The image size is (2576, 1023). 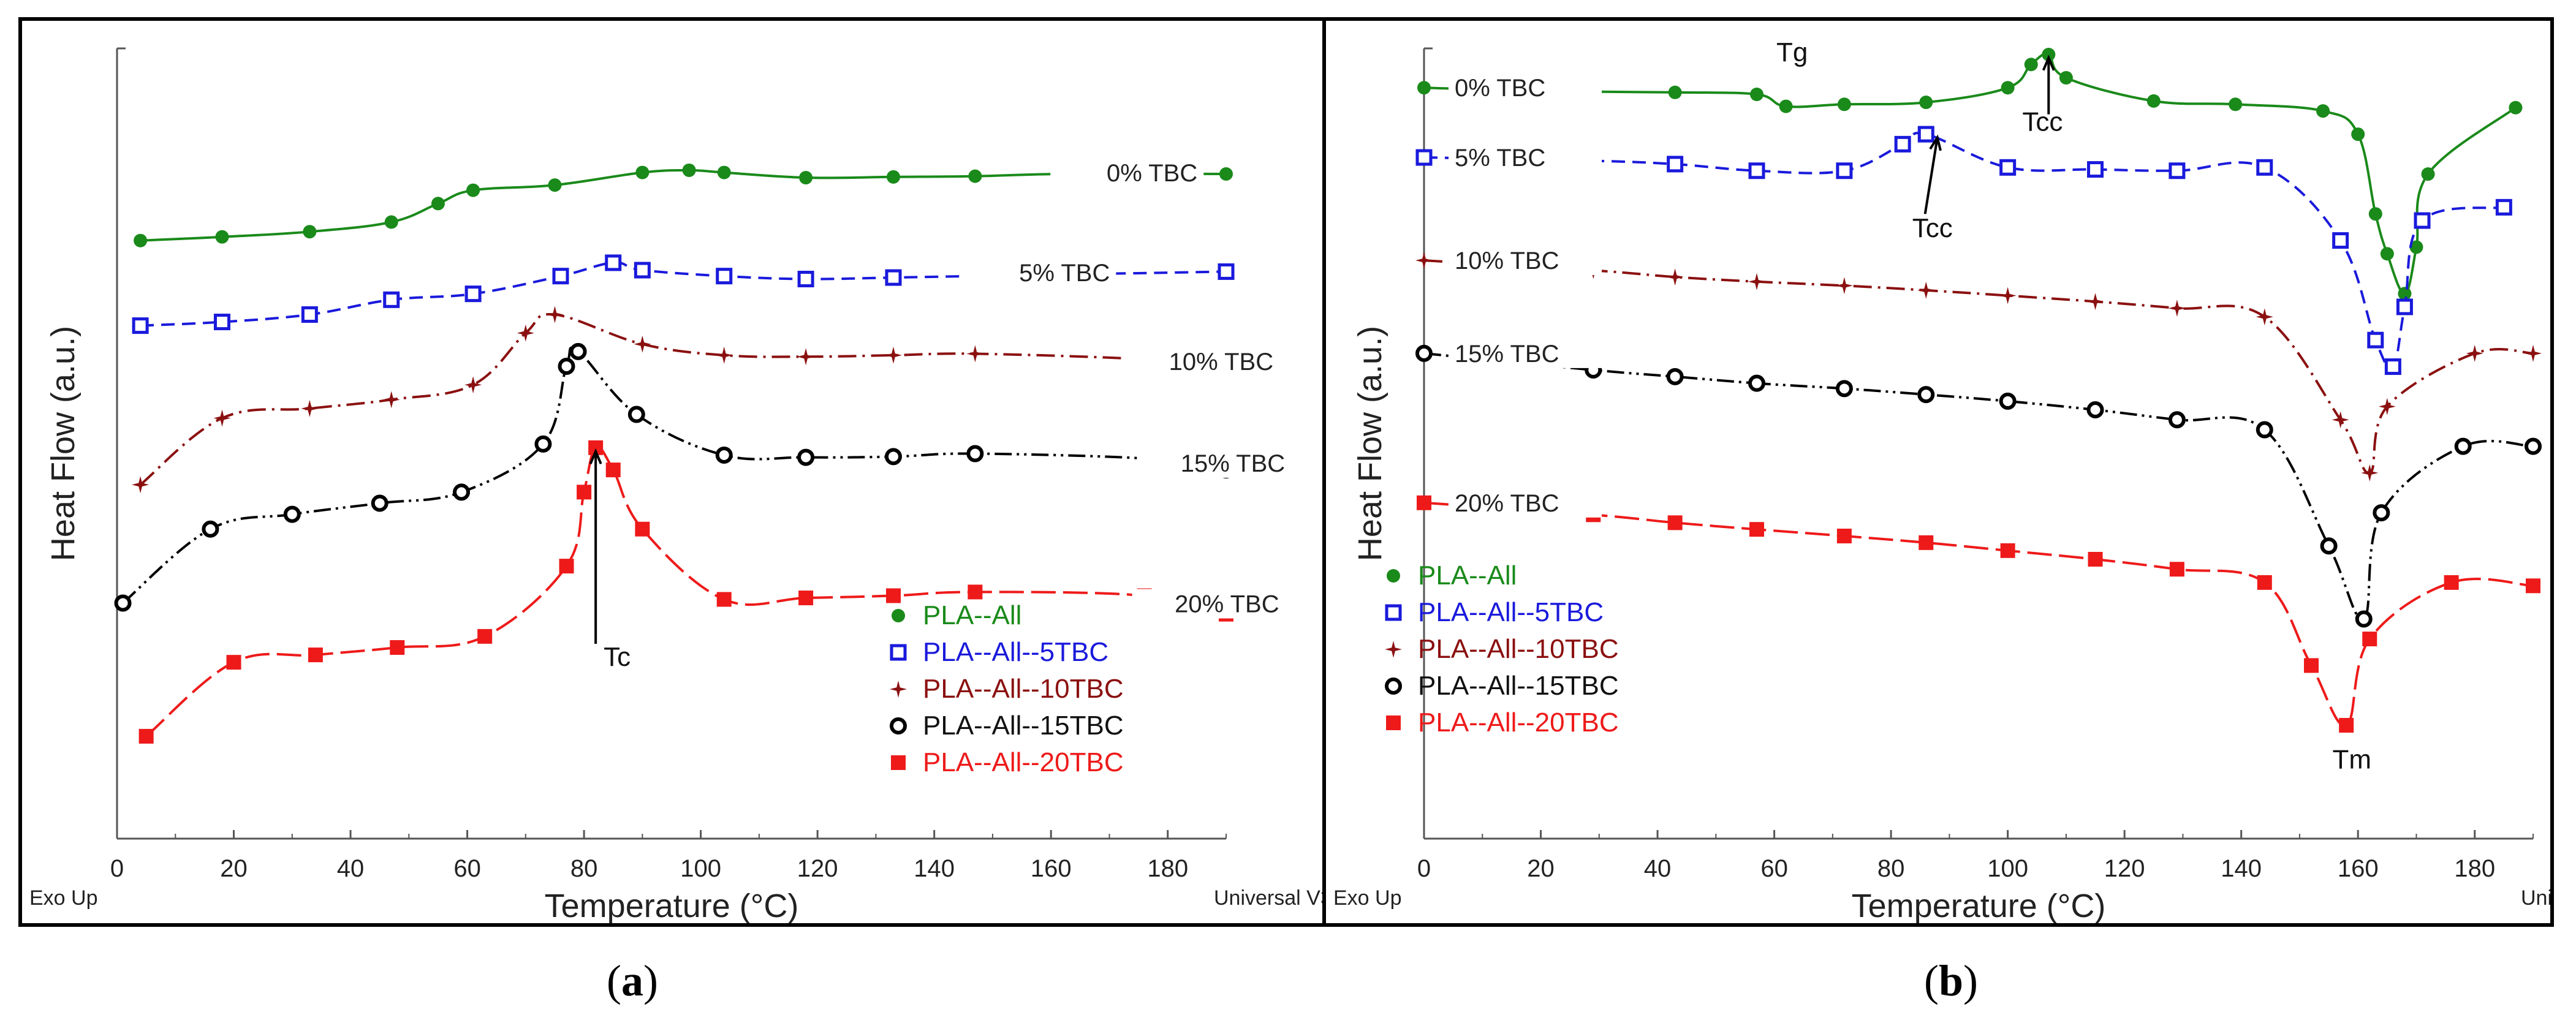 What do you see at coordinates (1519, 649) in the screenshot?
I see `panel-b-legend-label-pla-all-10tbc: PLA--All--10TBC` at bounding box center [1519, 649].